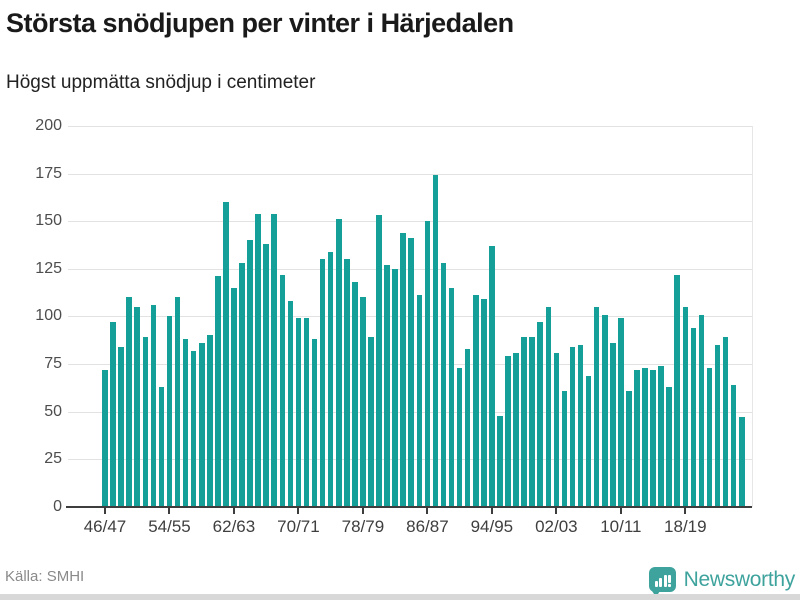  I want to click on bar-92/93, so click(475, 401).